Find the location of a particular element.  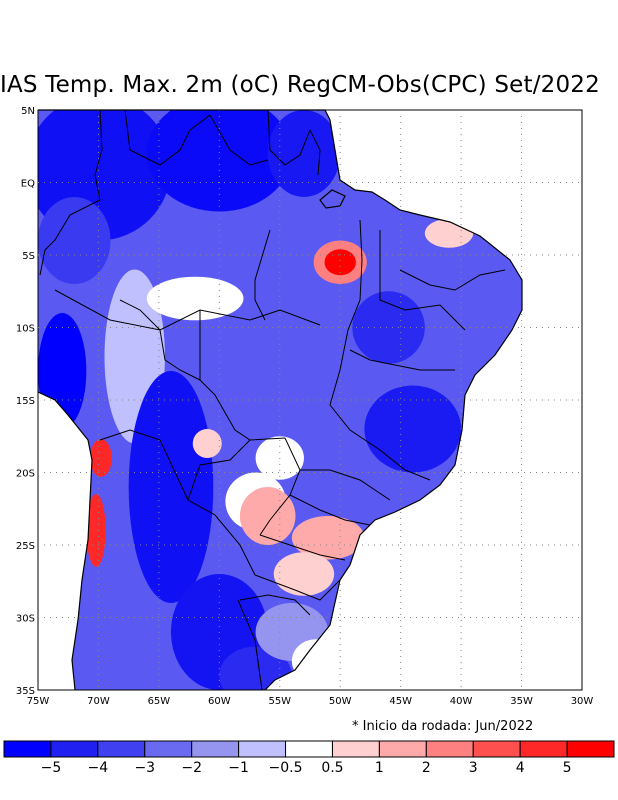

lat-label: 5N is located at coordinates (28, 111).